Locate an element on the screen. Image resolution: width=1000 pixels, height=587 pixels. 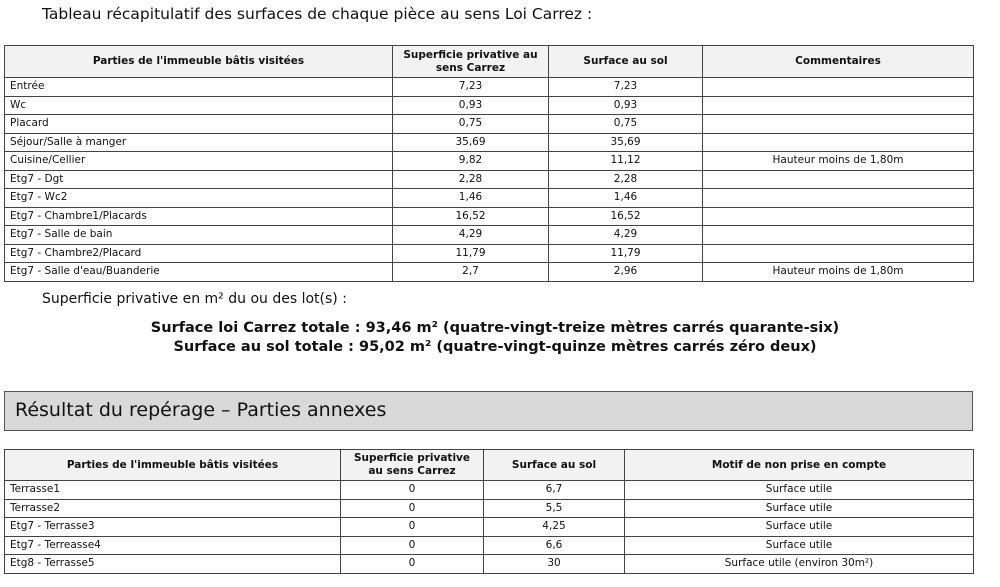
table-row: Entrée 7,23 7,23 is located at coordinates (489, 87).